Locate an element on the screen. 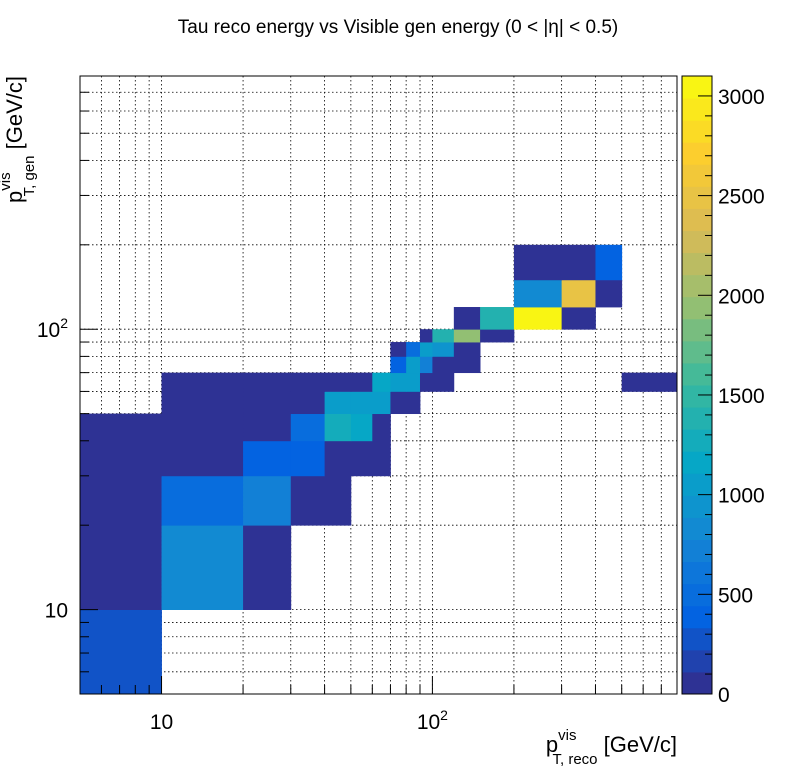 This screenshot has height=772, width=796. colorbar-tick-label: 2500 is located at coordinates (741, 197).